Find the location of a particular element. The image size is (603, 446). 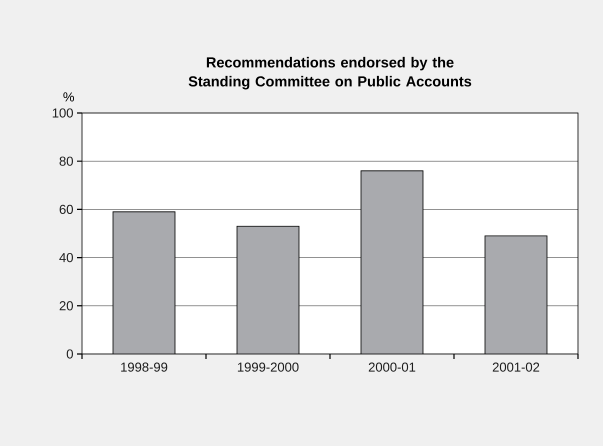

y-tick-label: 100 is located at coordinates (62, 113).